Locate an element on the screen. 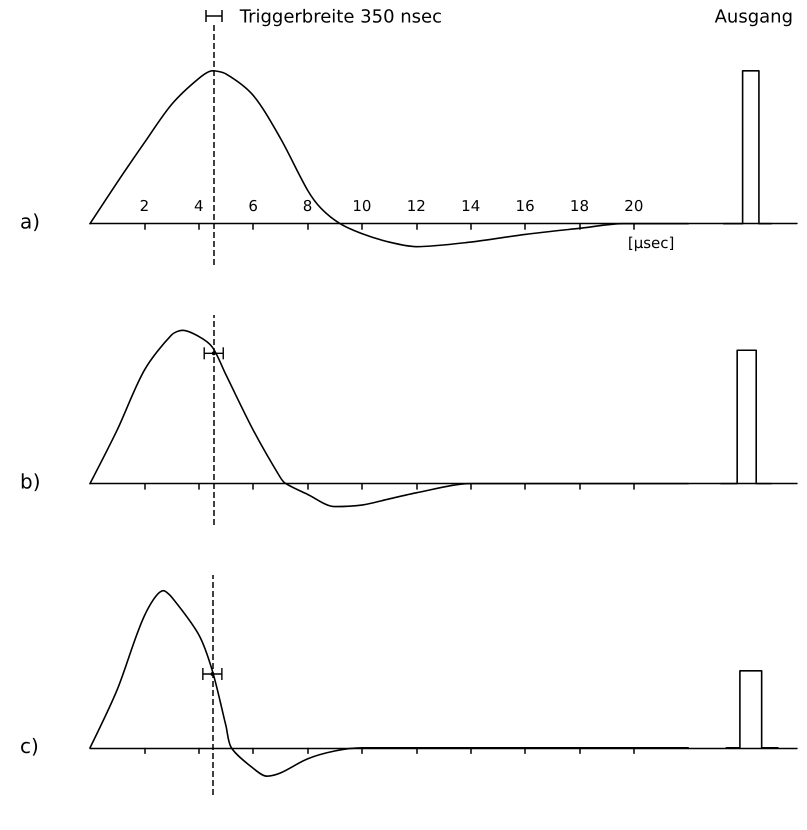 This screenshot has width=807, height=830. x-tick-label: 16 is located at coordinates (525, 206).